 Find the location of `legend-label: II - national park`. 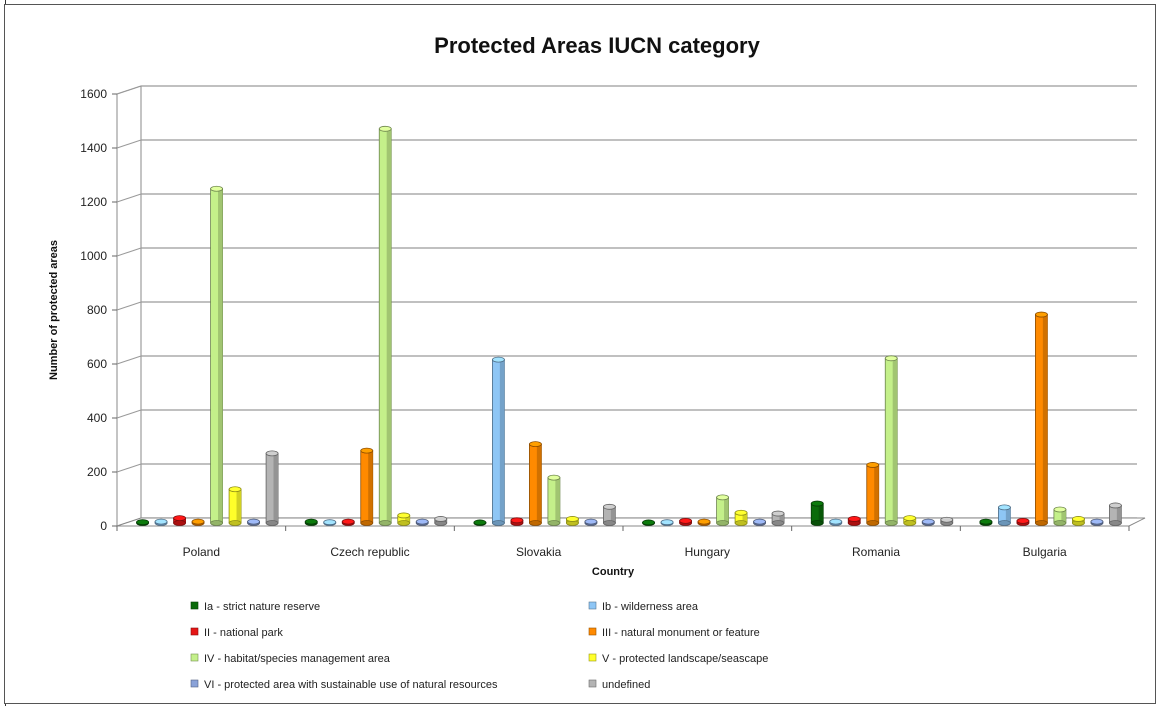

legend-label: II - national park is located at coordinates (243, 633).